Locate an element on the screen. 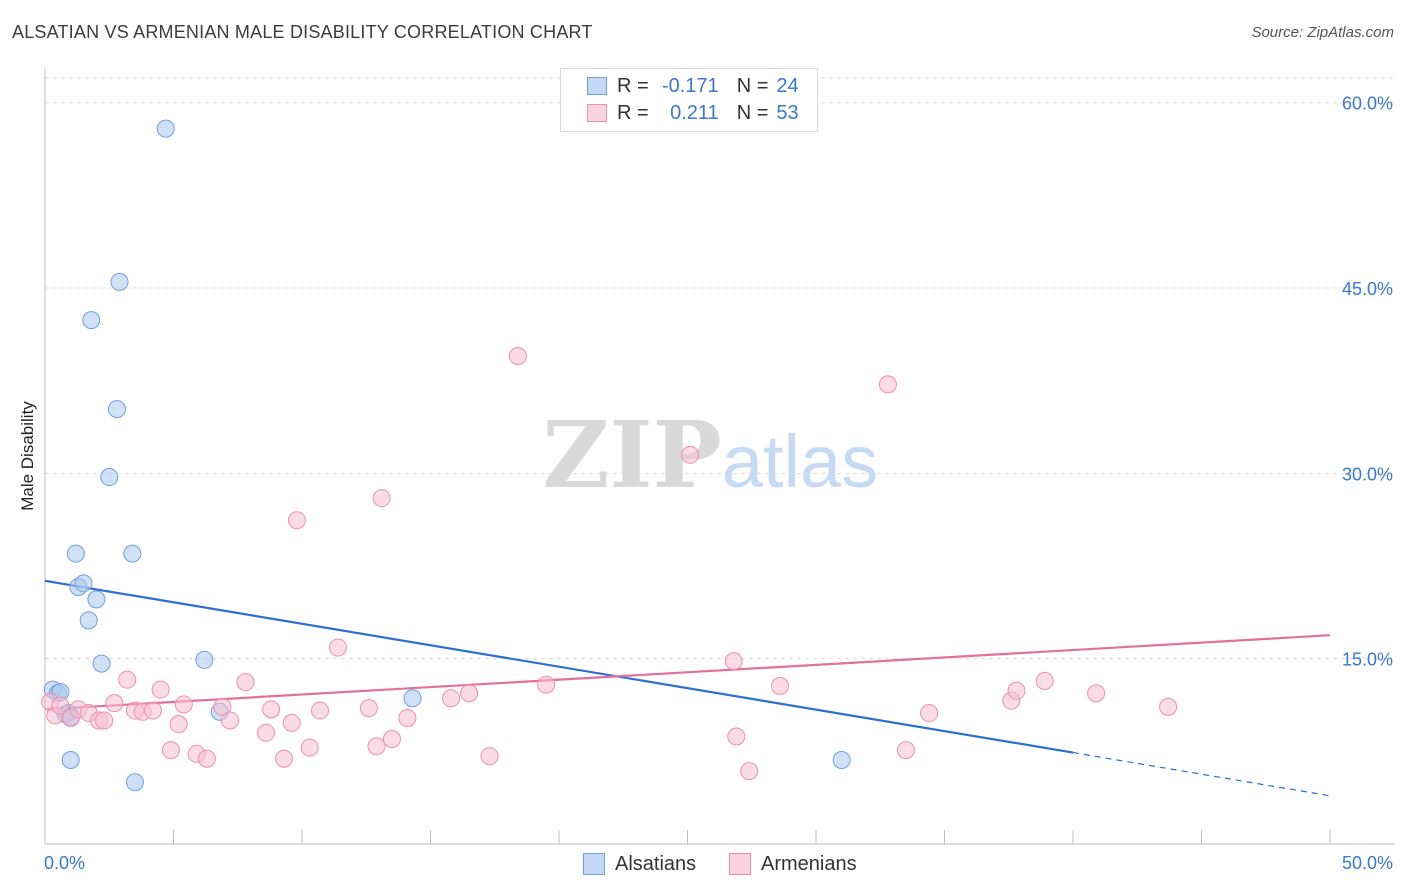 This screenshot has height=892, width=1406. legend-row-armenians: R = 0.211 N = 53 is located at coordinates (693, 113).